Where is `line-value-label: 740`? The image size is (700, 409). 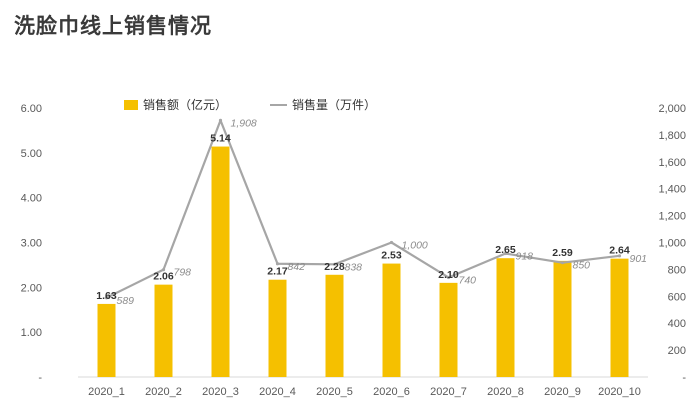
line-value-label: 740 is located at coordinates (468, 280).